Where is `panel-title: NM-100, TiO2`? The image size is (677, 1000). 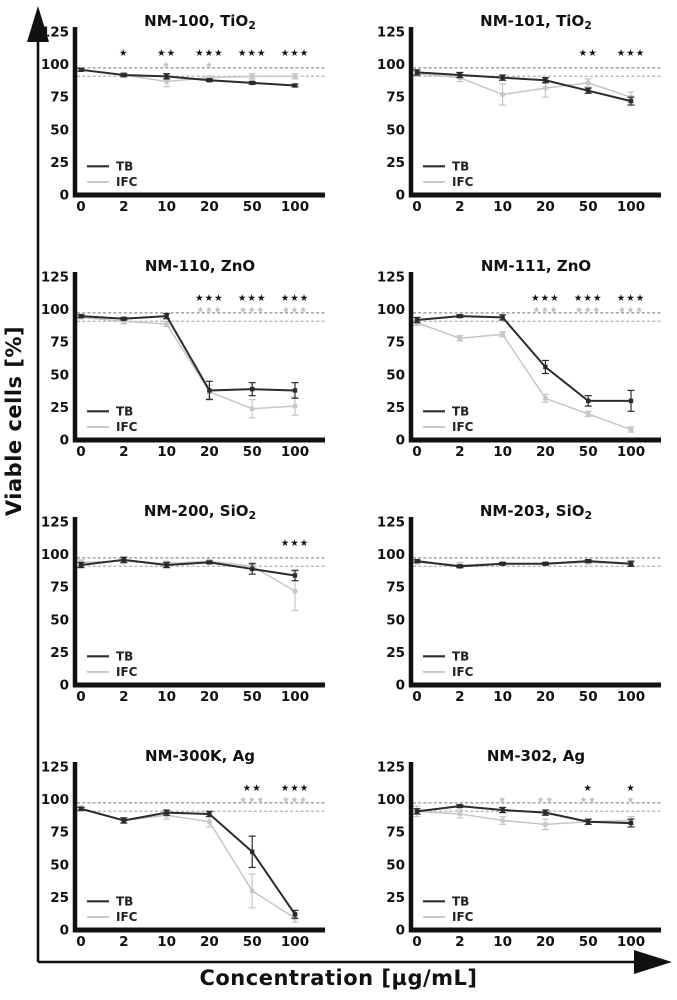 panel-title: NM-100, TiO2 is located at coordinates (200, 22).